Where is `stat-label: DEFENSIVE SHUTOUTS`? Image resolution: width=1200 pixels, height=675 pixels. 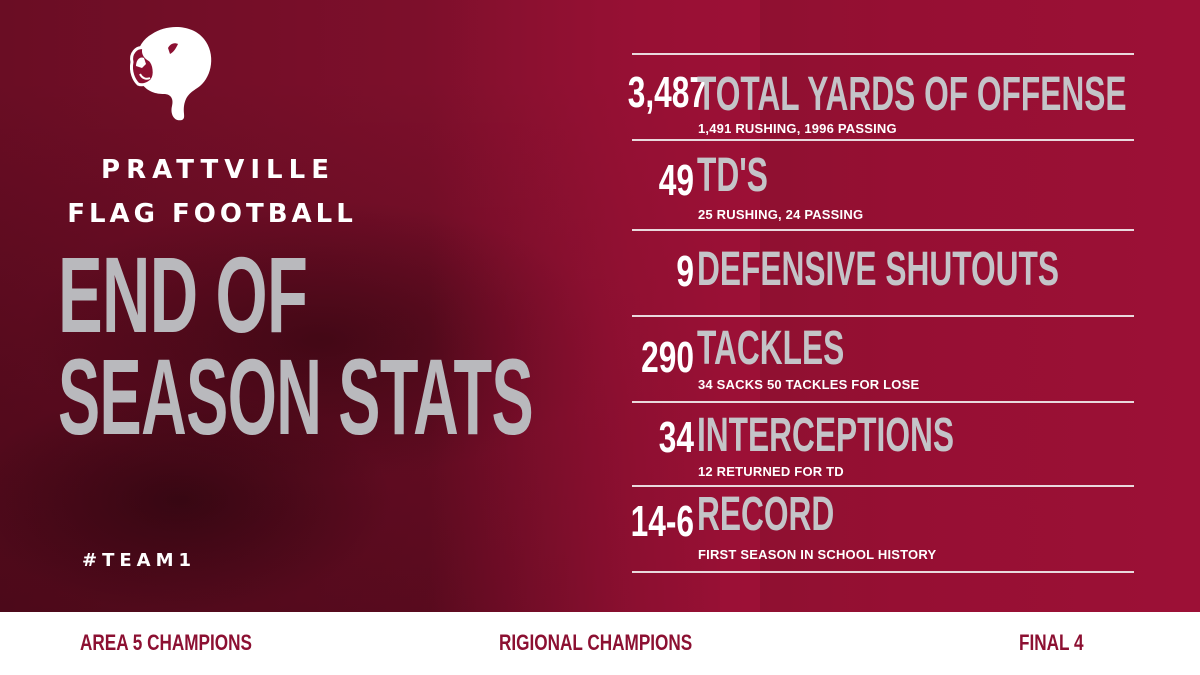 stat-label: DEFENSIVE SHUTOUTS is located at coordinates (878, 269).